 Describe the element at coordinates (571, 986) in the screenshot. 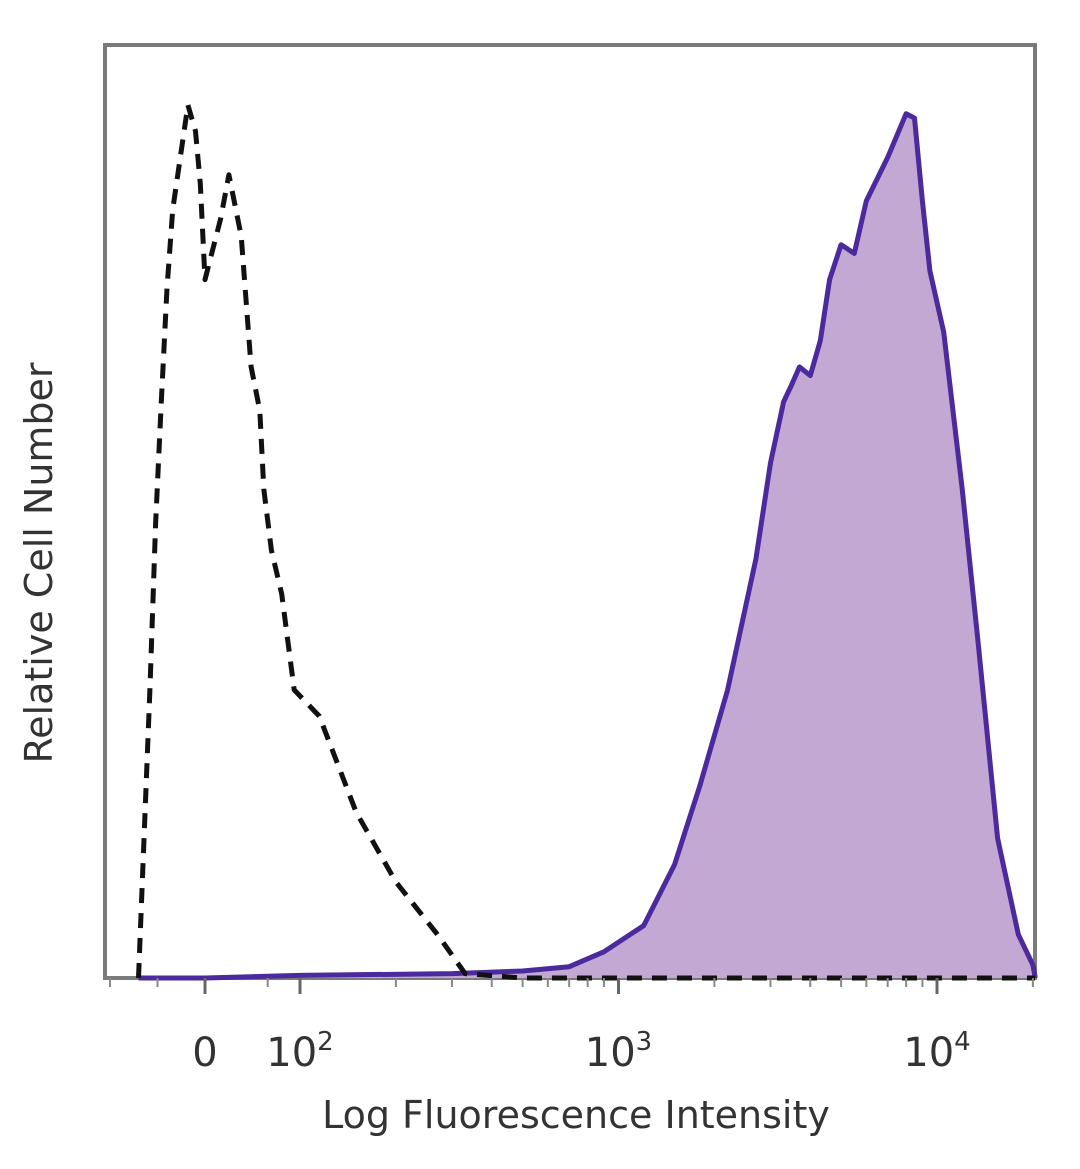

I see `x-axis-ticks` at that location.